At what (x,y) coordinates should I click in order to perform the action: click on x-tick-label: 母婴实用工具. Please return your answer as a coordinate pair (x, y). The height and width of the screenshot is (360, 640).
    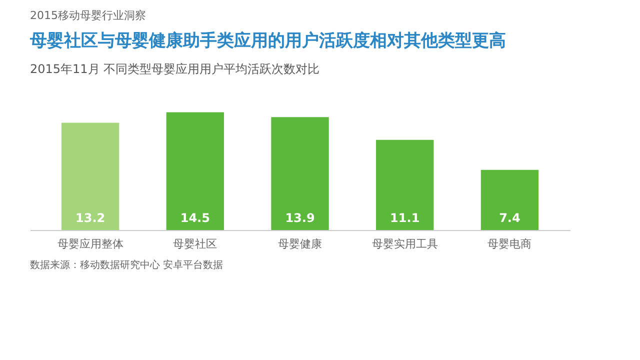
    Looking at the image, I should click on (405, 244).